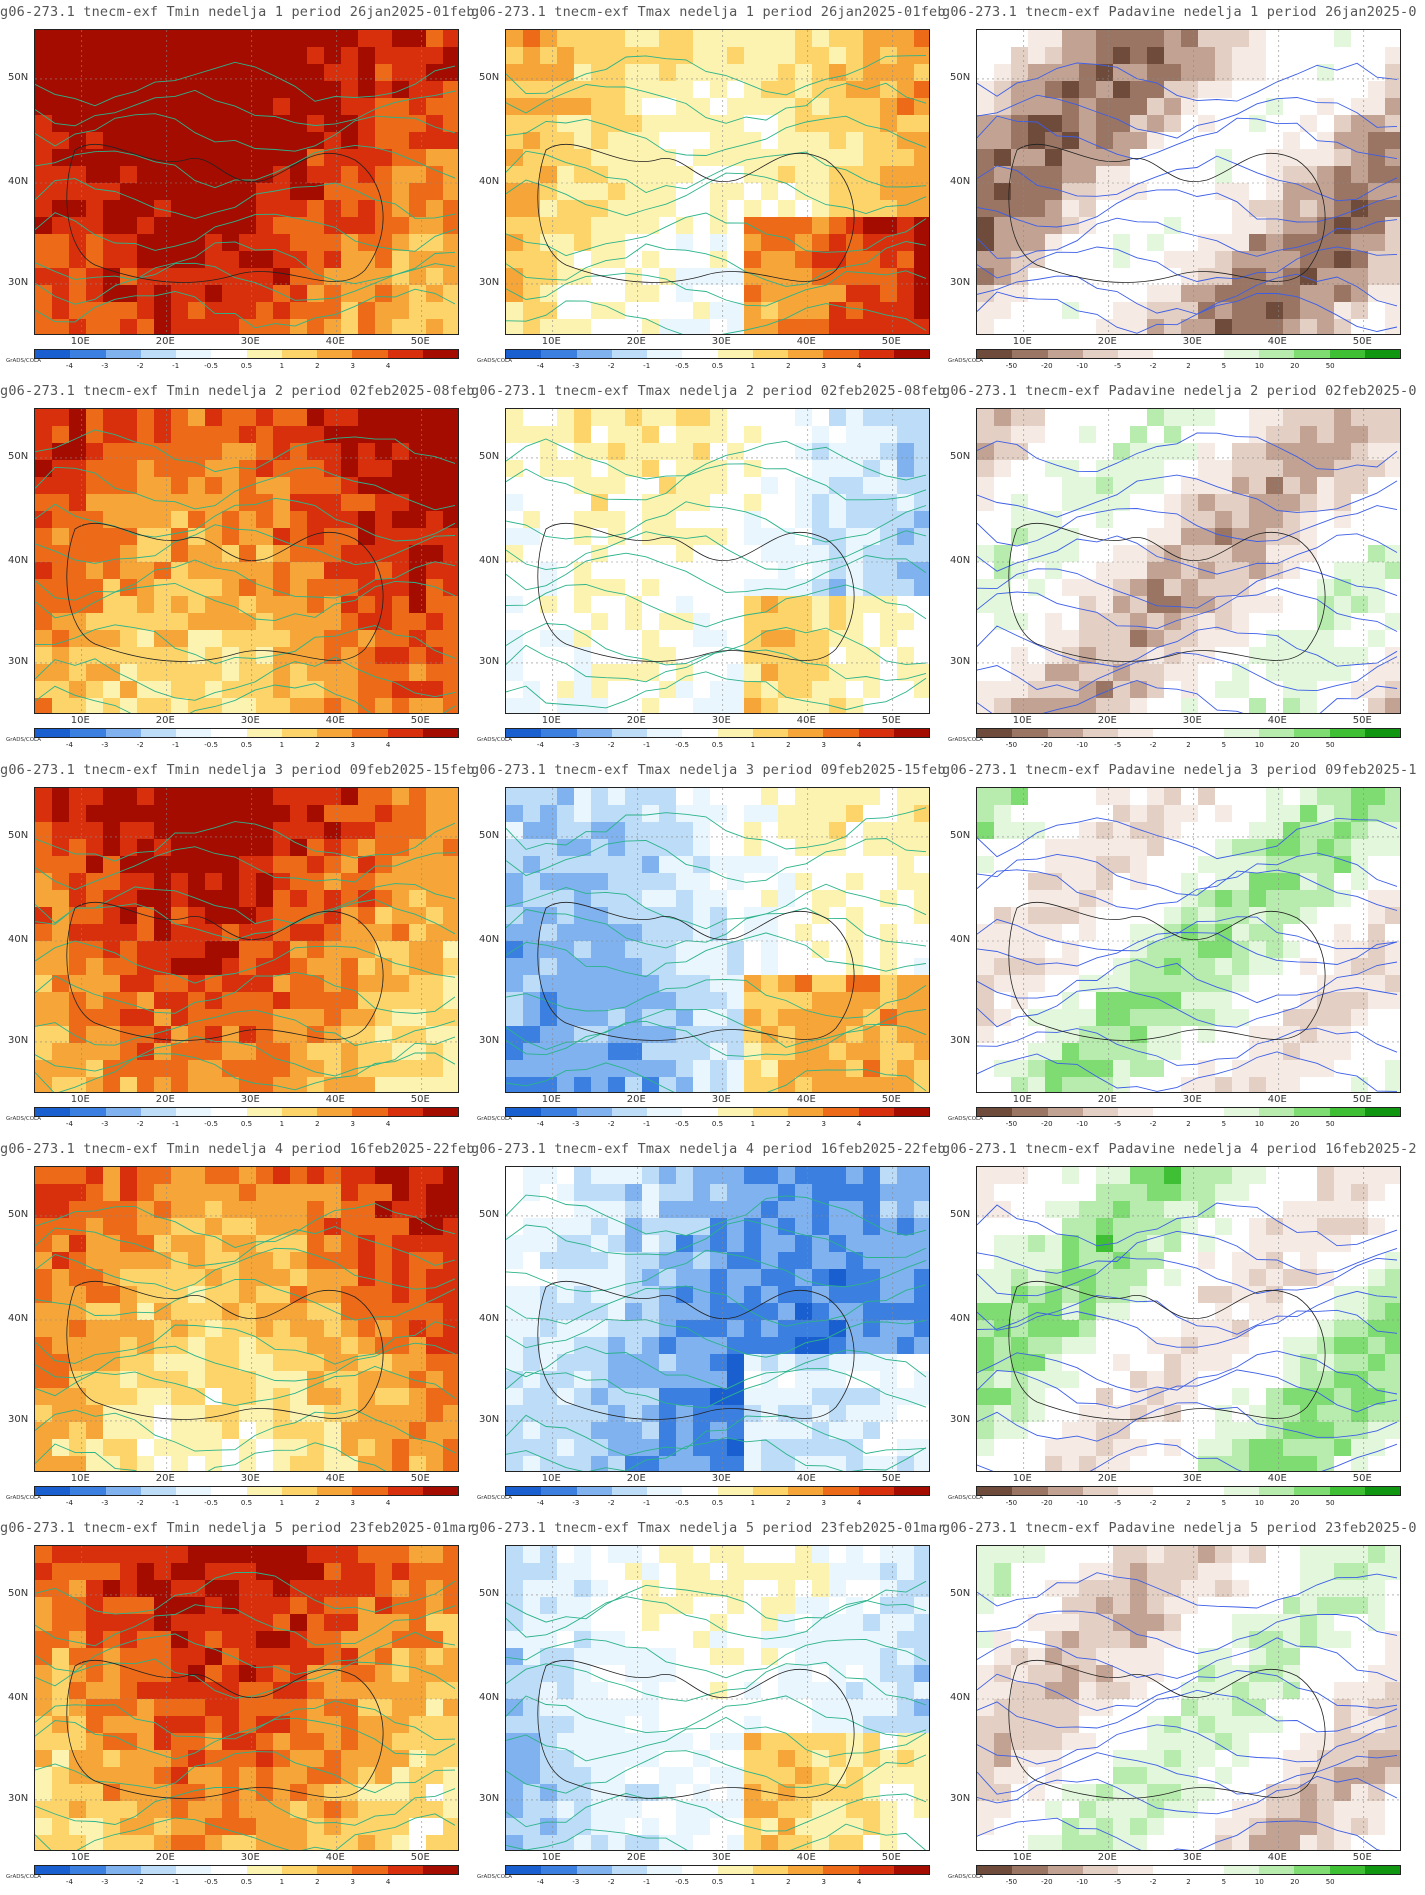  What do you see at coordinates (636, 1099) in the screenshot?
I see `longitude-label: 20E` at bounding box center [636, 1099].